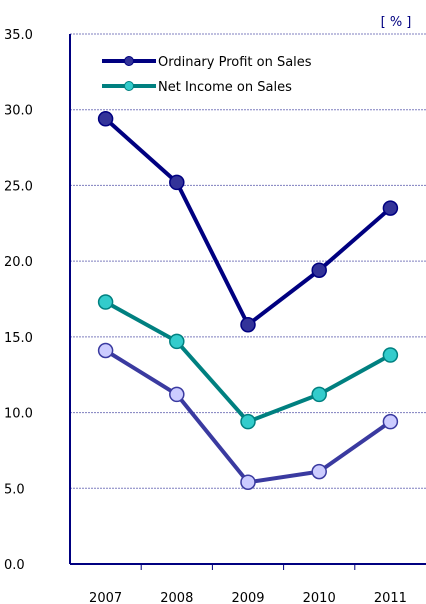  I want to click on y-tick-label: 0.0, so click(14, 565).